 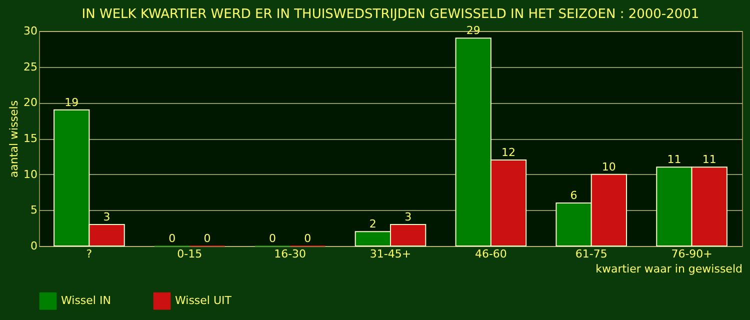 What do you see at coordinates (31, 67) in the screenshot?
I see `y-tick-label: 25` at bounding box center [31, 67].